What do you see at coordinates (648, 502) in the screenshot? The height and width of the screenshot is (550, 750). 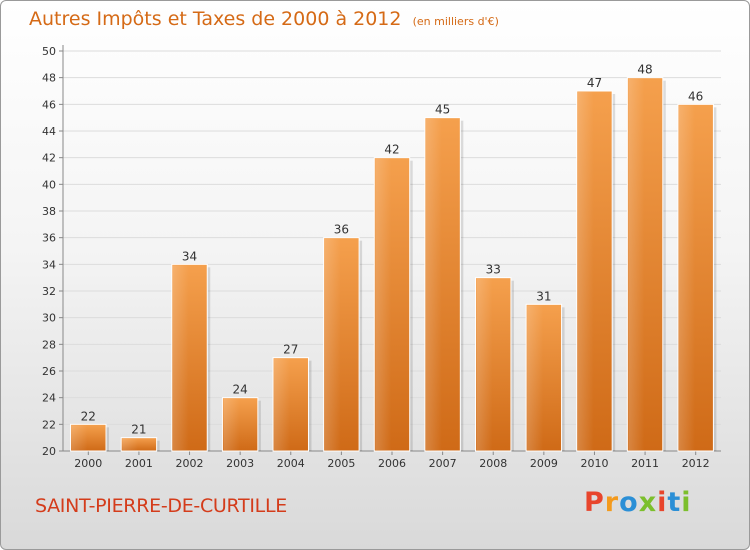 I see `logo-letter: x` at bounding box center [648, 502].